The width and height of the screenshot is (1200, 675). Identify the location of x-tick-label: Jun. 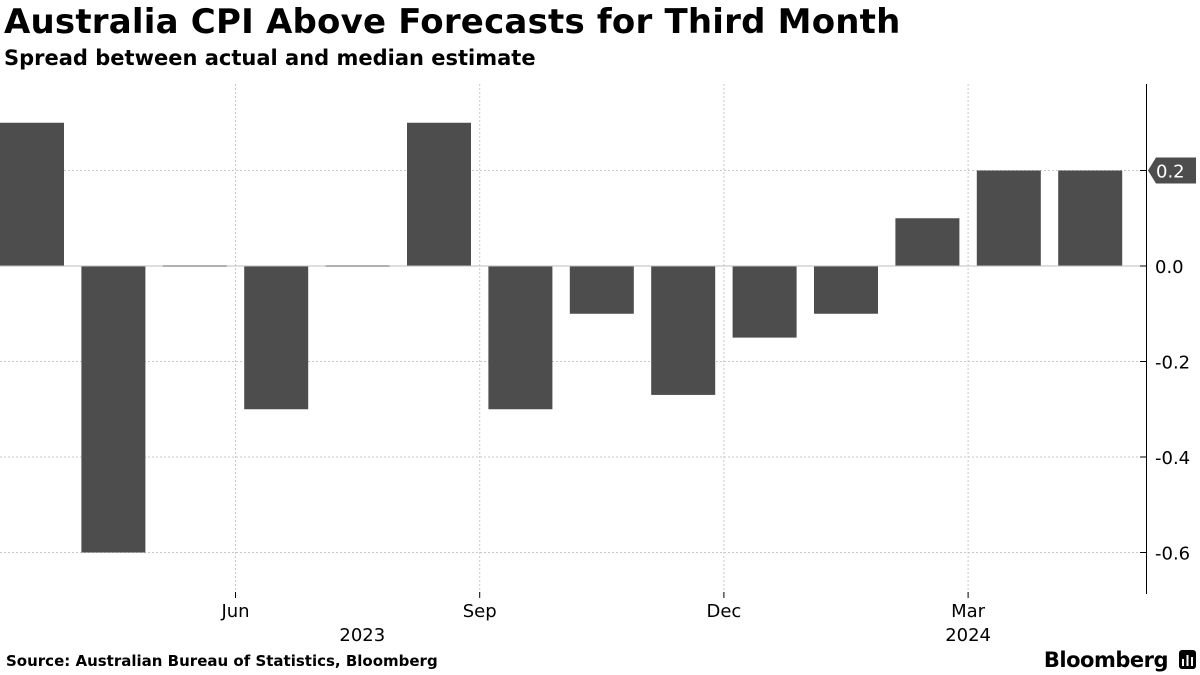
(234, 611).